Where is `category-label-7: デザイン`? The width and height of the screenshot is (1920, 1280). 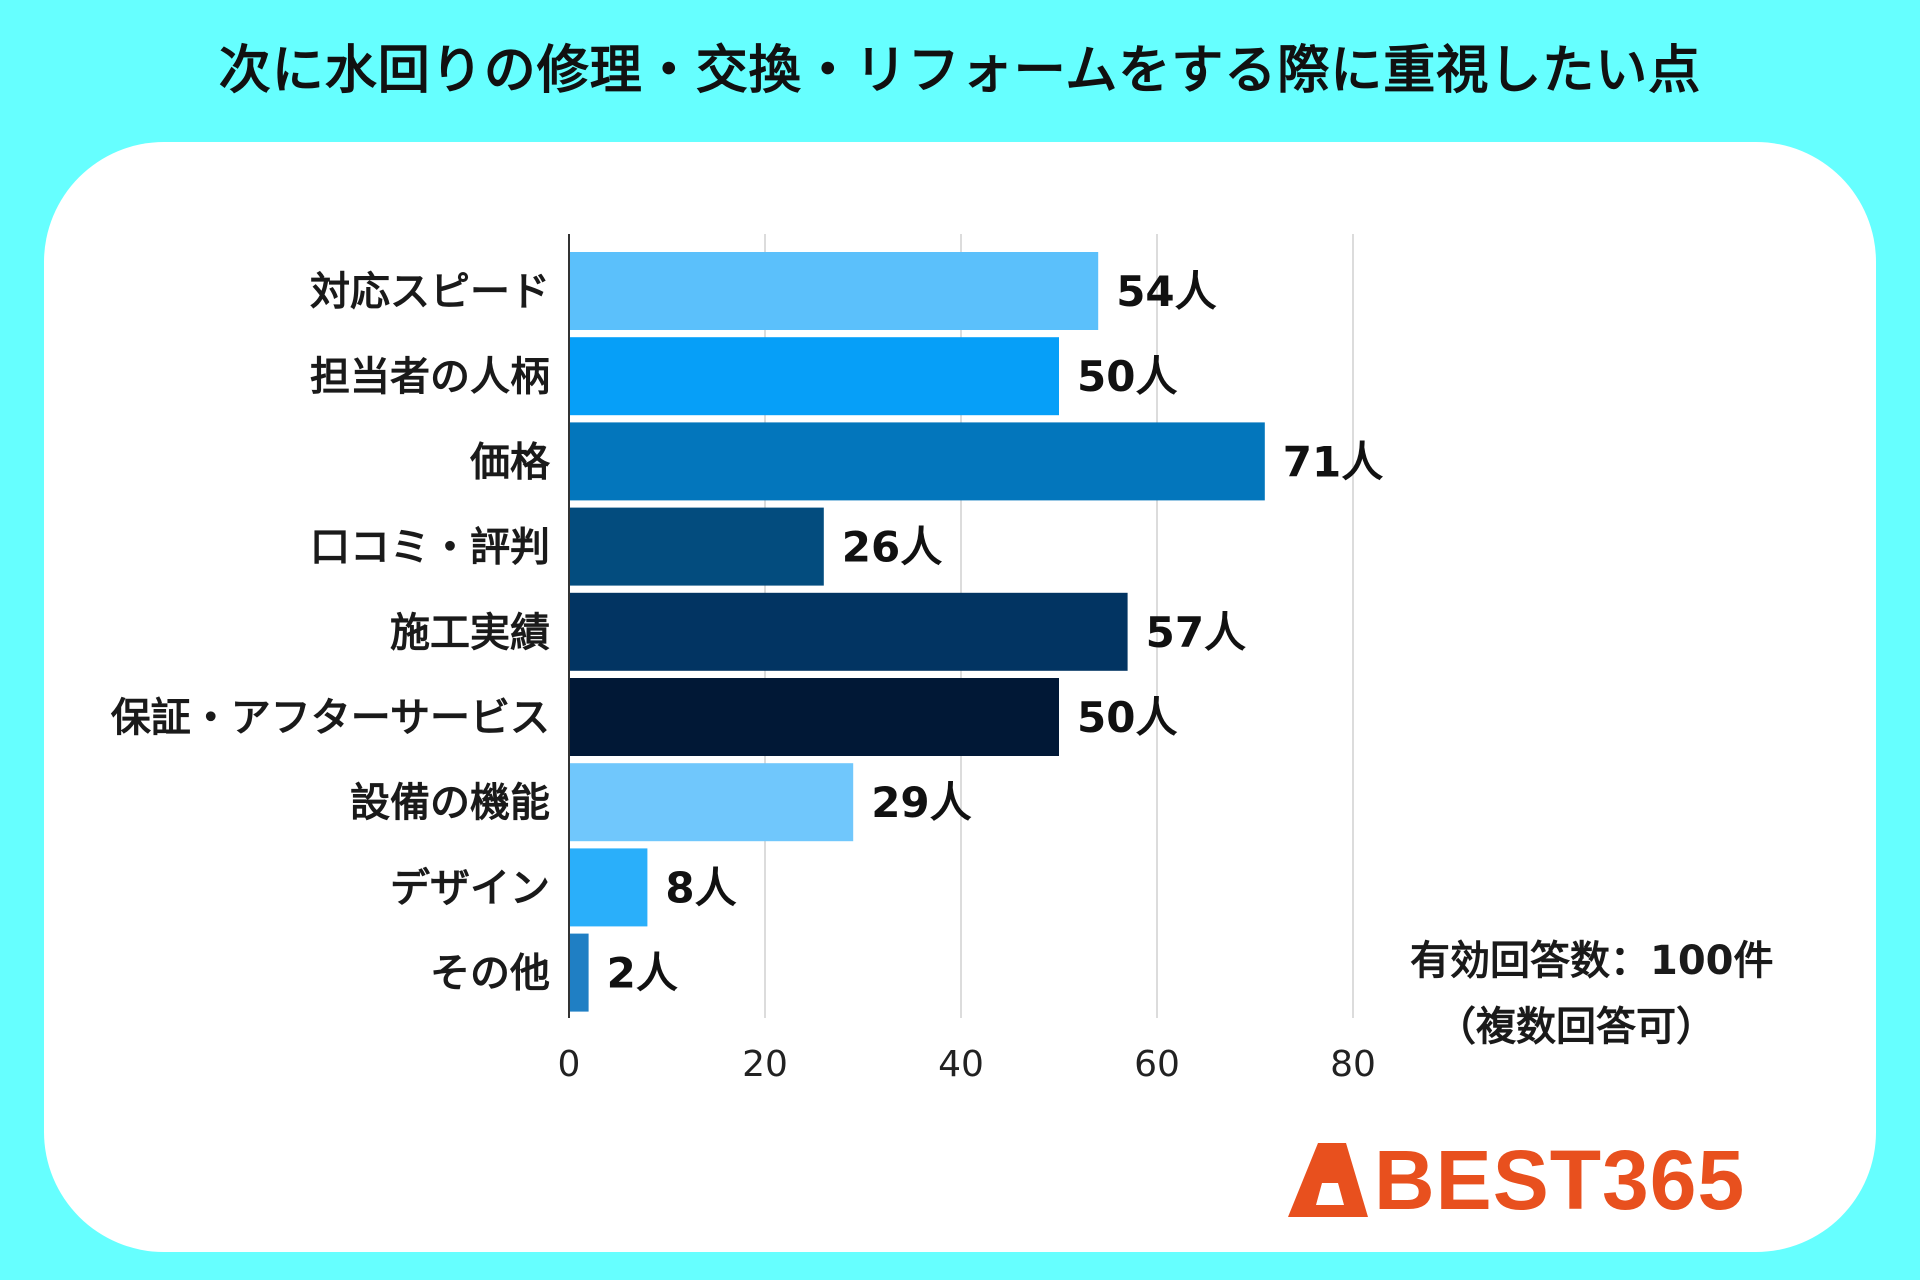
category-label-7: デザイン is located at coordinates (470, 888).